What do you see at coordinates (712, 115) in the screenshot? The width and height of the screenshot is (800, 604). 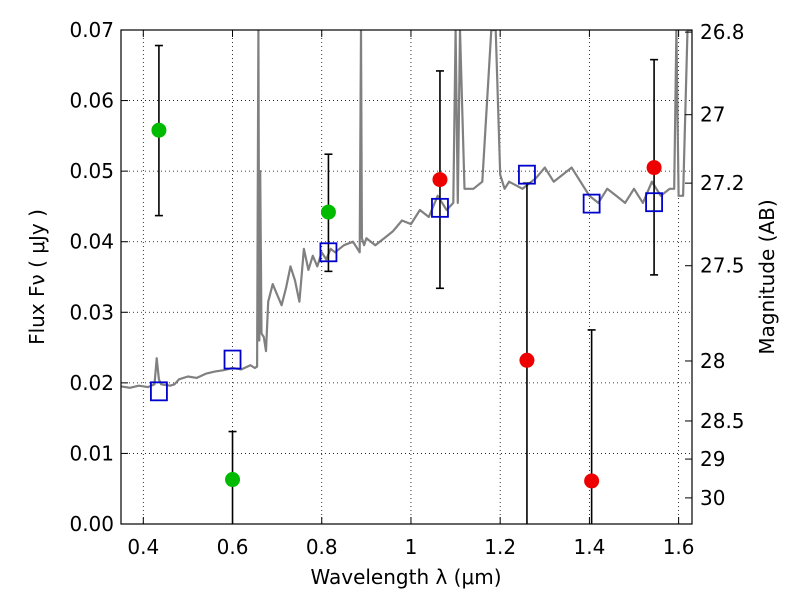 I see `y2-tick-label: 27` at bounding box center [712, 115].